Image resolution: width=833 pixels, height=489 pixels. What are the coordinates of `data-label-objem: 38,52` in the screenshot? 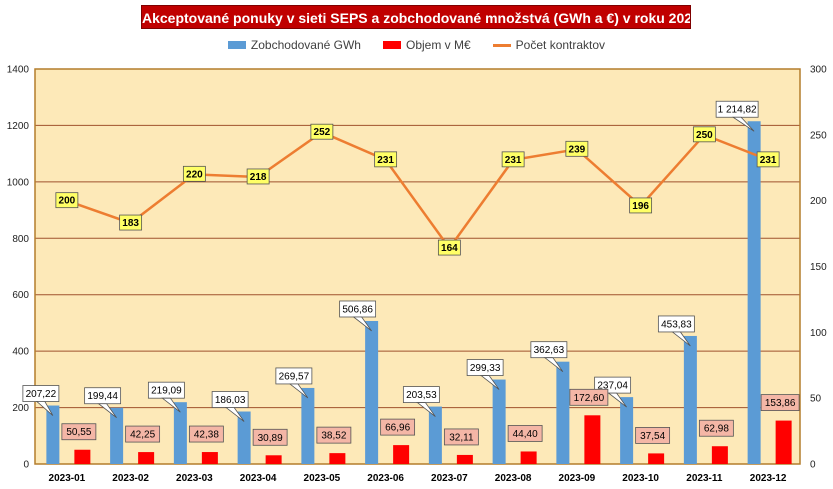 It's located at (334, 435).